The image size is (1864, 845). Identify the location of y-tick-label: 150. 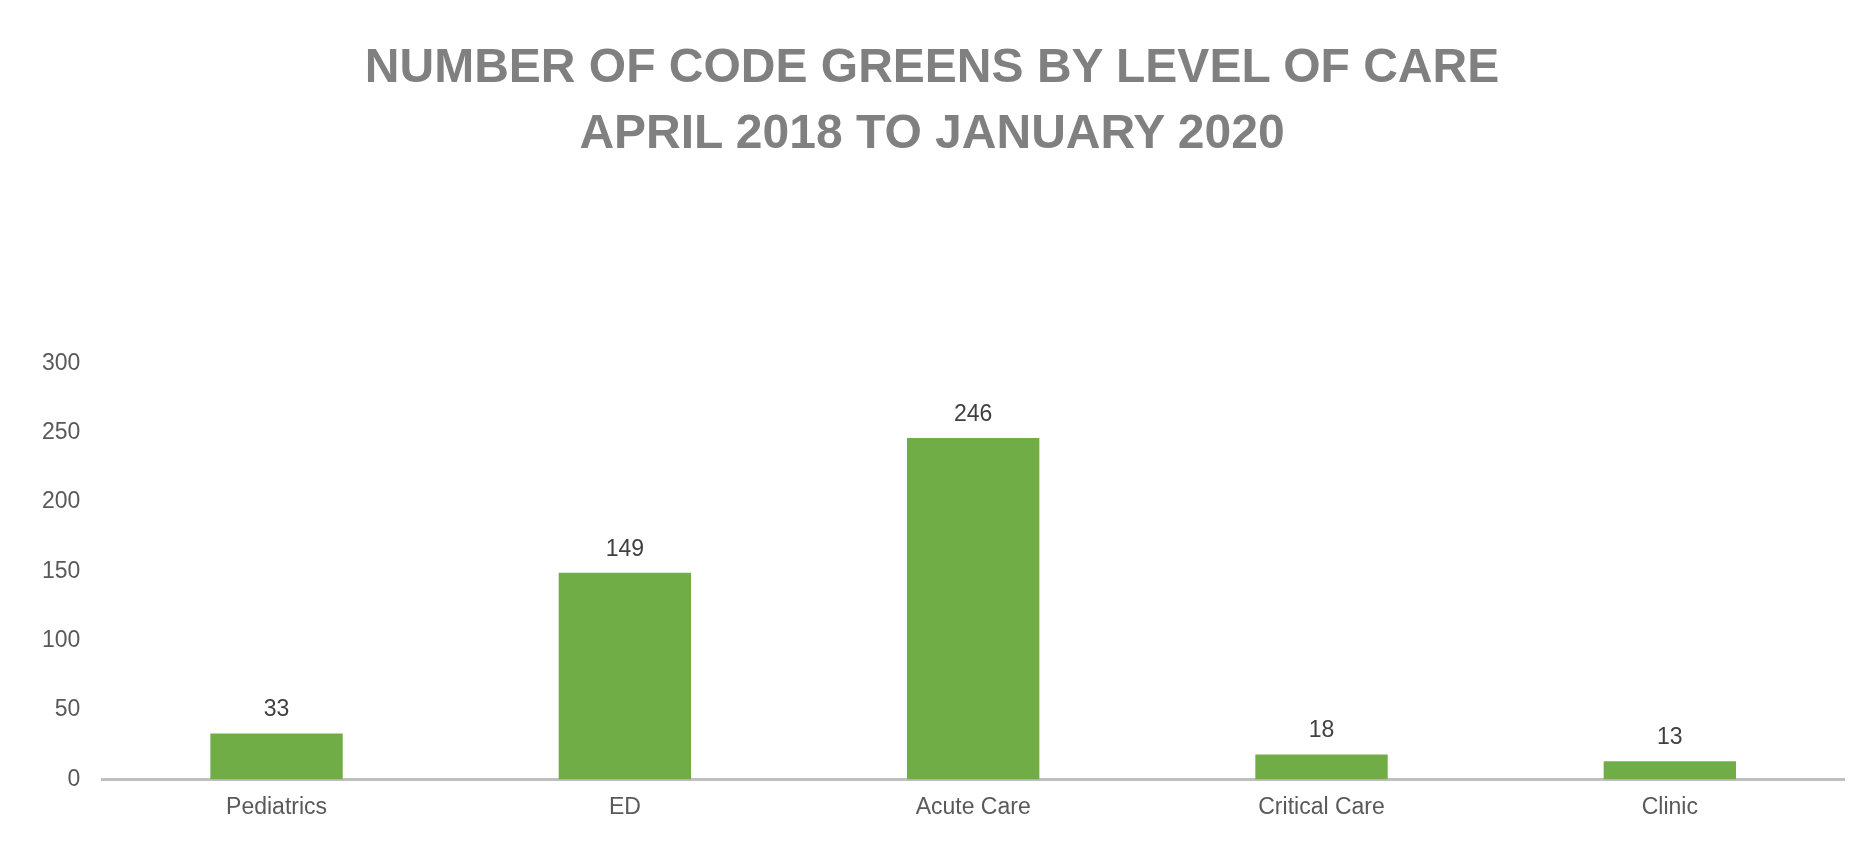
(61, 569).